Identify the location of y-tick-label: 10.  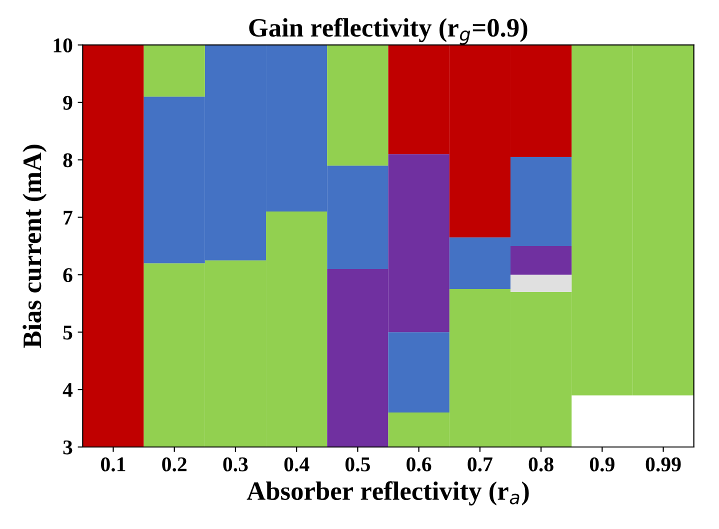
(63, 45).